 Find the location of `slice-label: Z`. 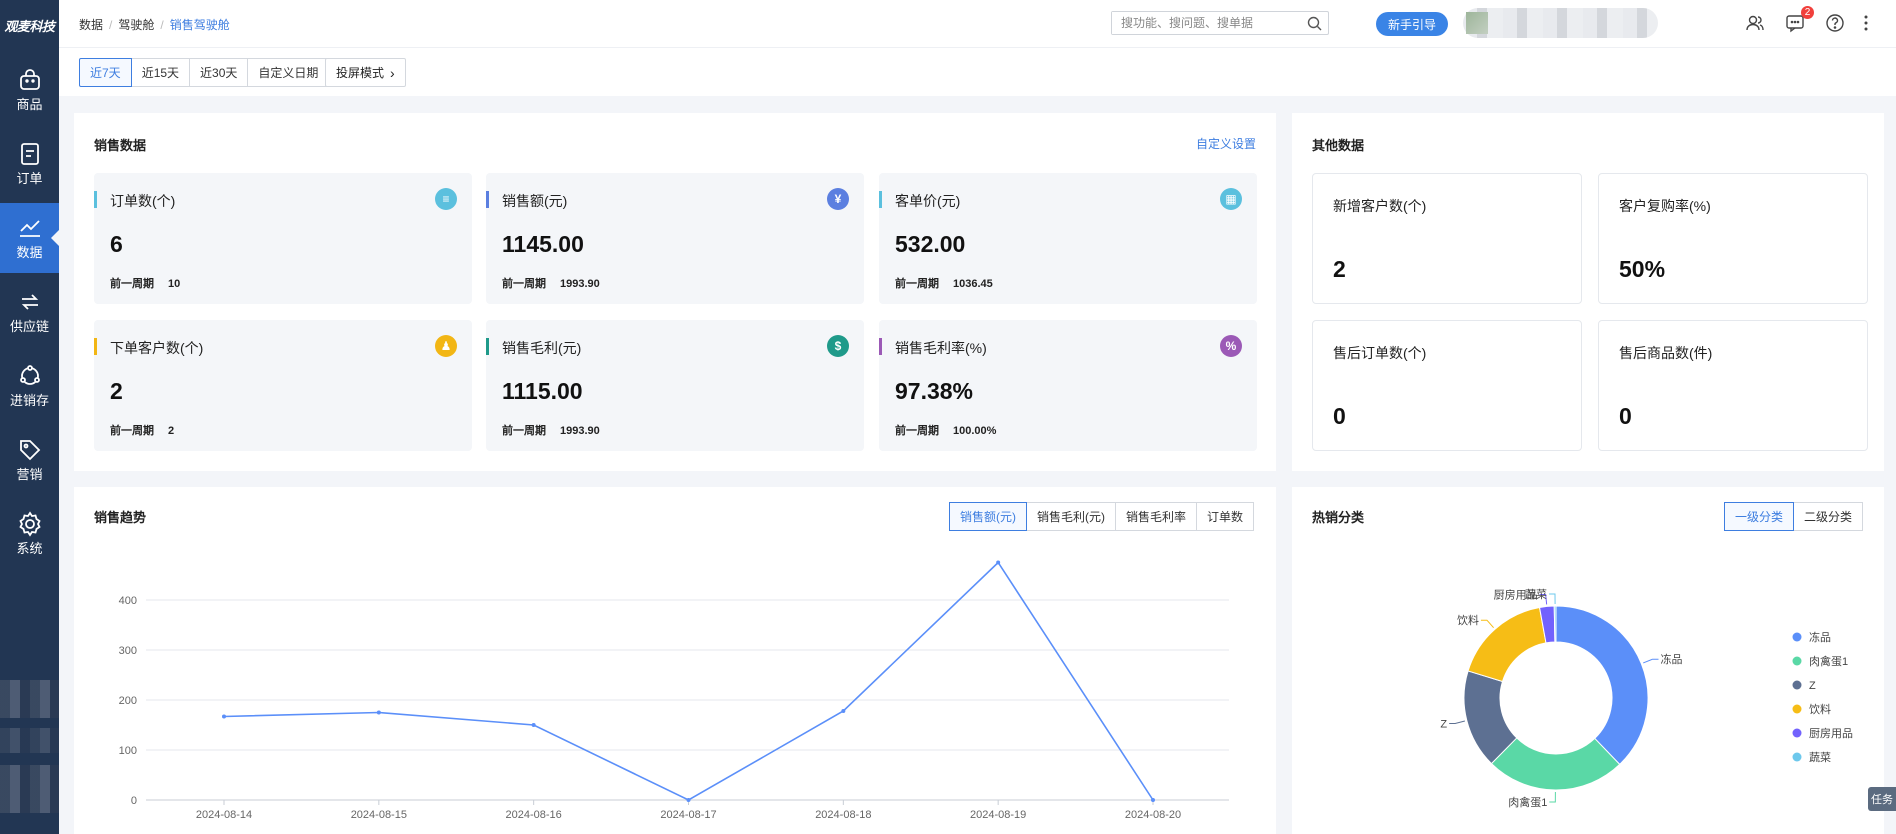

slice-label: Z is located at coordinates (1443, 724).